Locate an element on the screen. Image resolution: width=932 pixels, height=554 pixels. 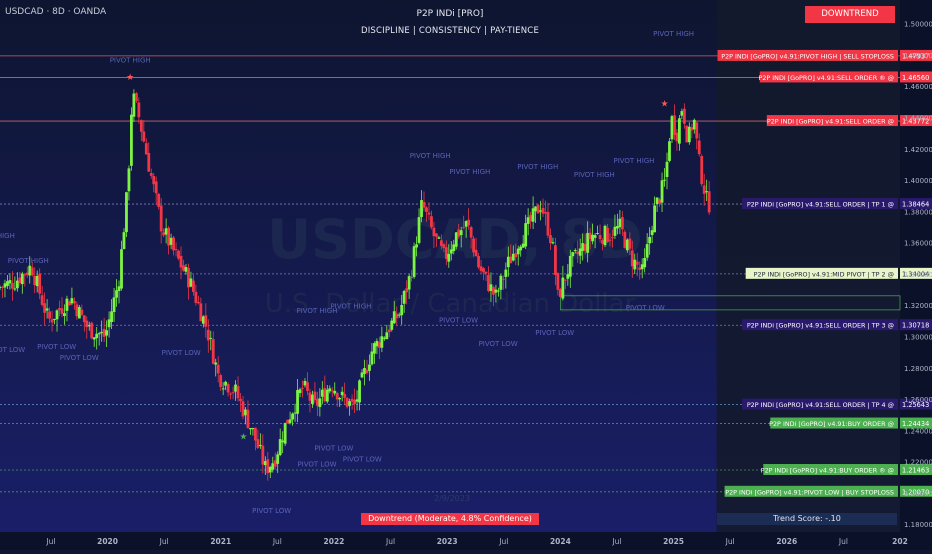
y-tick-label: 1.48000 is located at coordinates (918, 56).